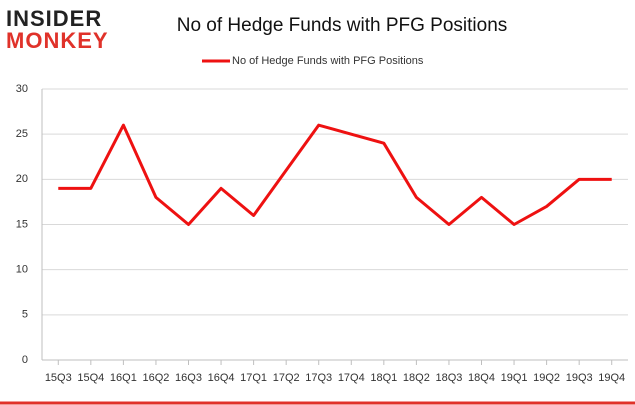 The width and height of the screenshot is (635, 405). I want to click on x-tick-label: 17Q1, so click(253, 378).